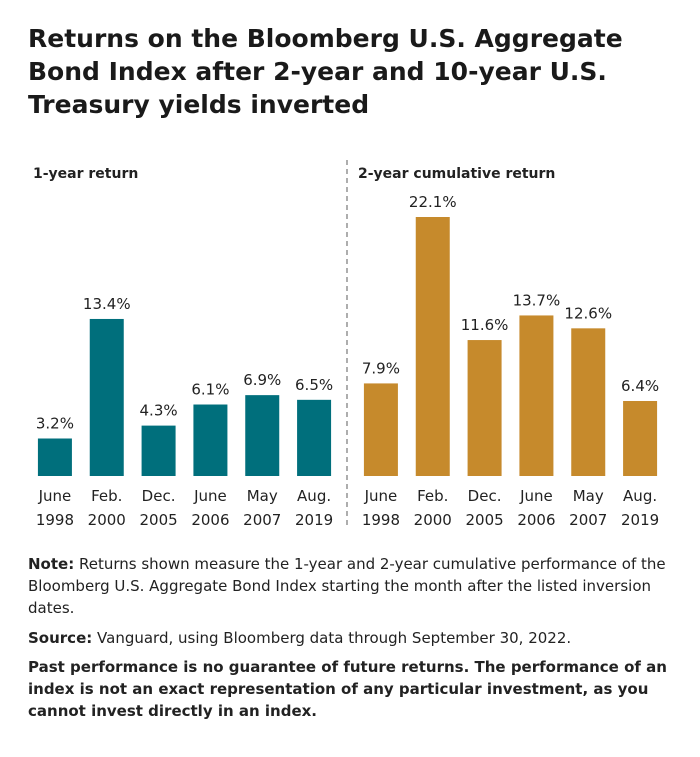 This screenshot has width=700, height=757. I want to click on value-label: 13.7%, so click(537, 300).